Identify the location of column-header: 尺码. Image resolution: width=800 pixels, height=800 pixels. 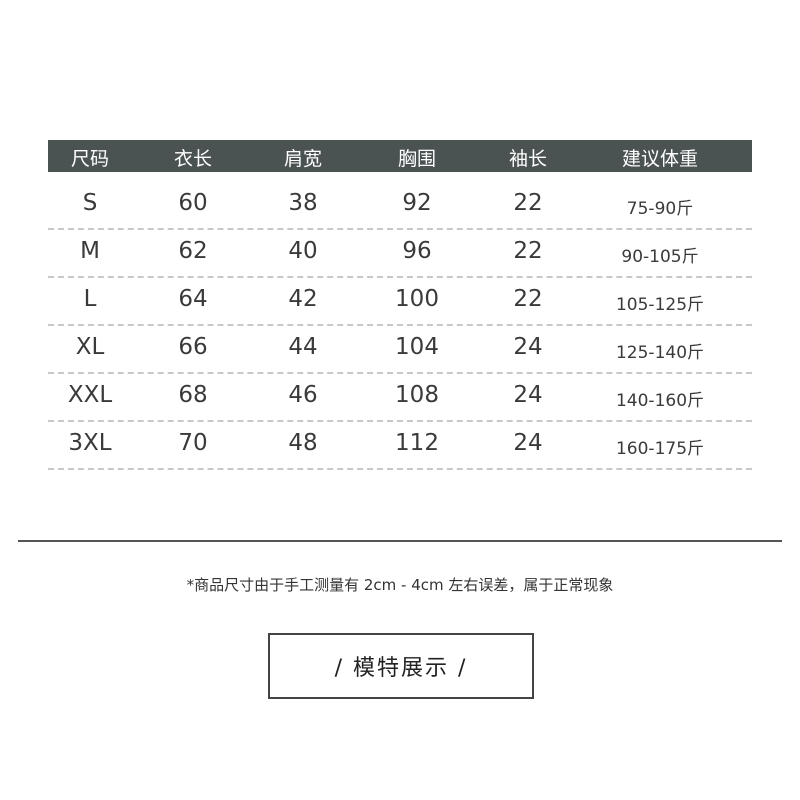
(90, 159).